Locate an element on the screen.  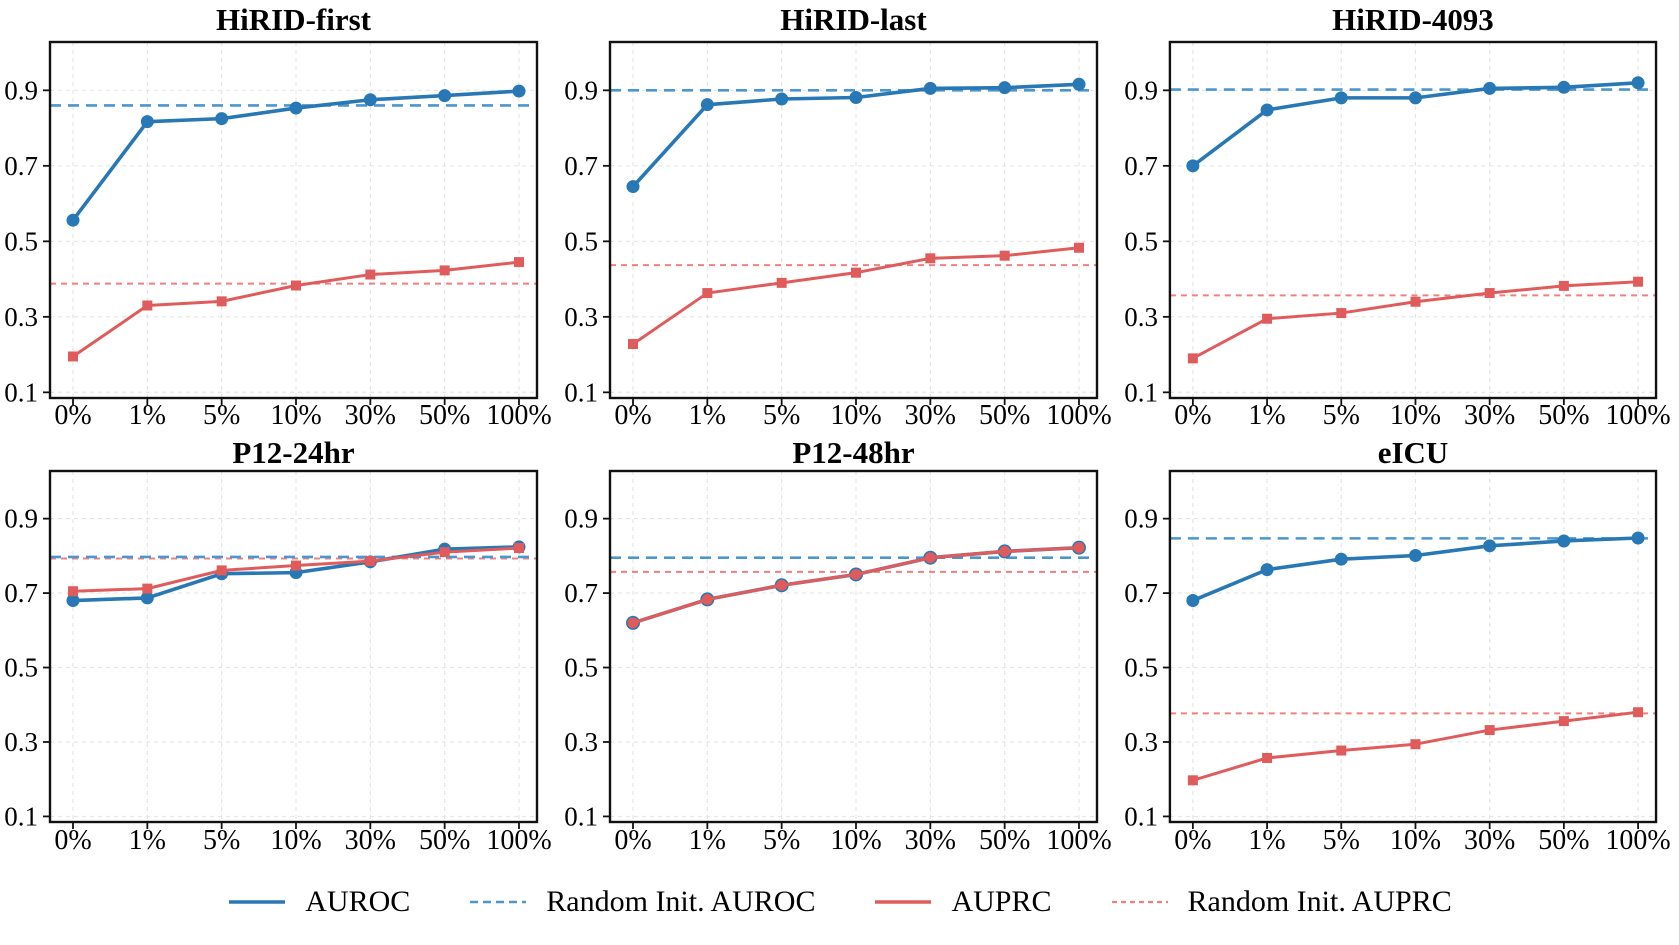
axis-ticks is located at coordinates (841, 673).